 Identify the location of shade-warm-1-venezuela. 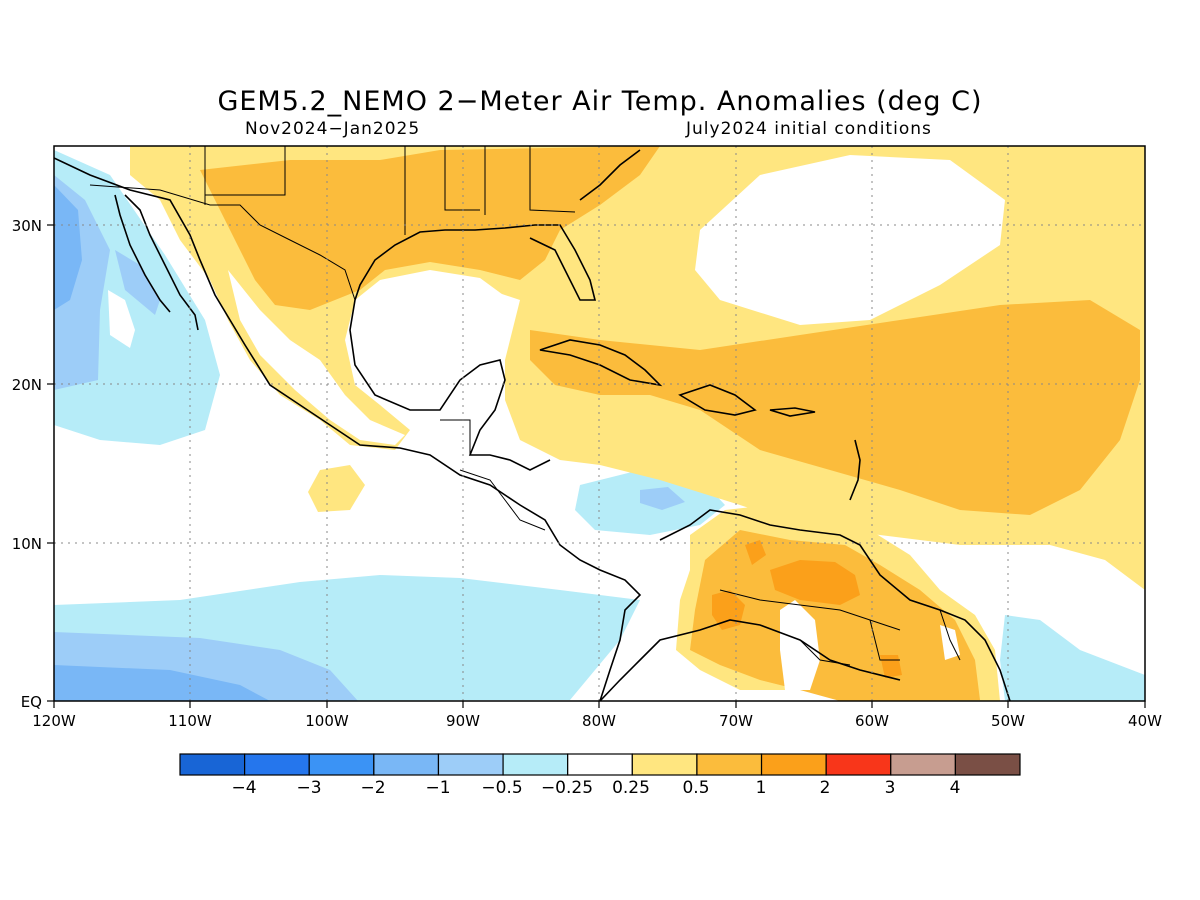
(815, 582).